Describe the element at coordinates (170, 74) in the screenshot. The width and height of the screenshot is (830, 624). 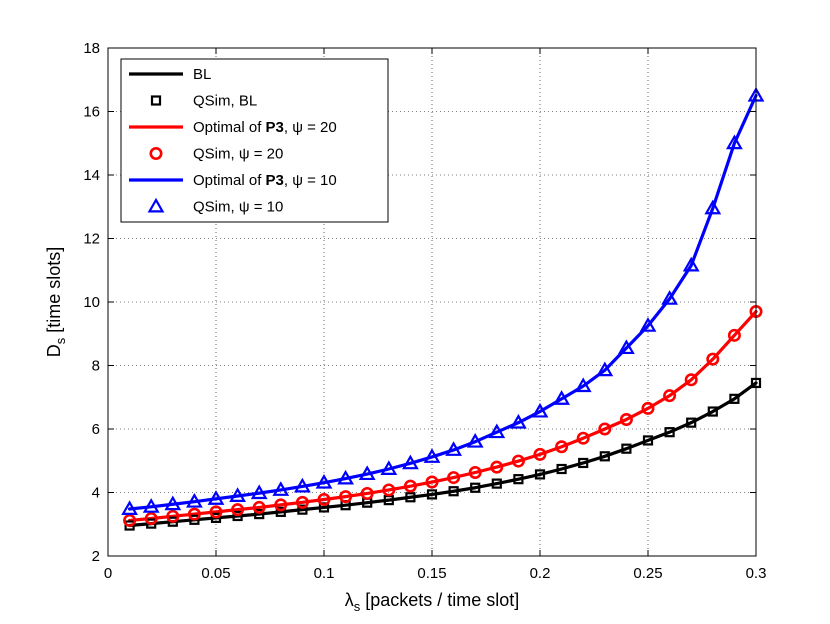
I see `legend-item: BL` at that location.